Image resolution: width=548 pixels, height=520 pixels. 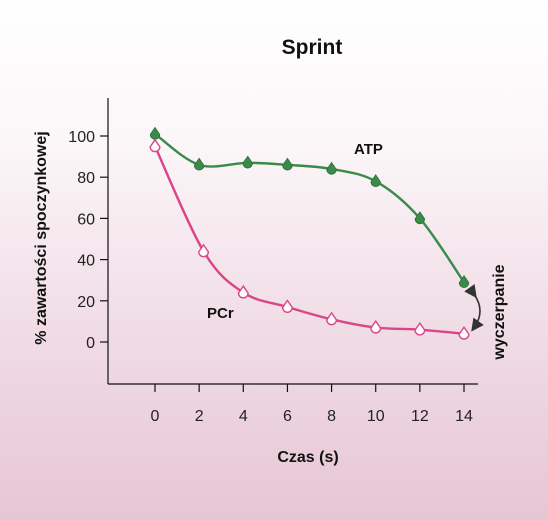 What do you see at coordinates (86, 302) in the screenshot?
I see `y-tick-label: 20` at bounding box center [86, 302].